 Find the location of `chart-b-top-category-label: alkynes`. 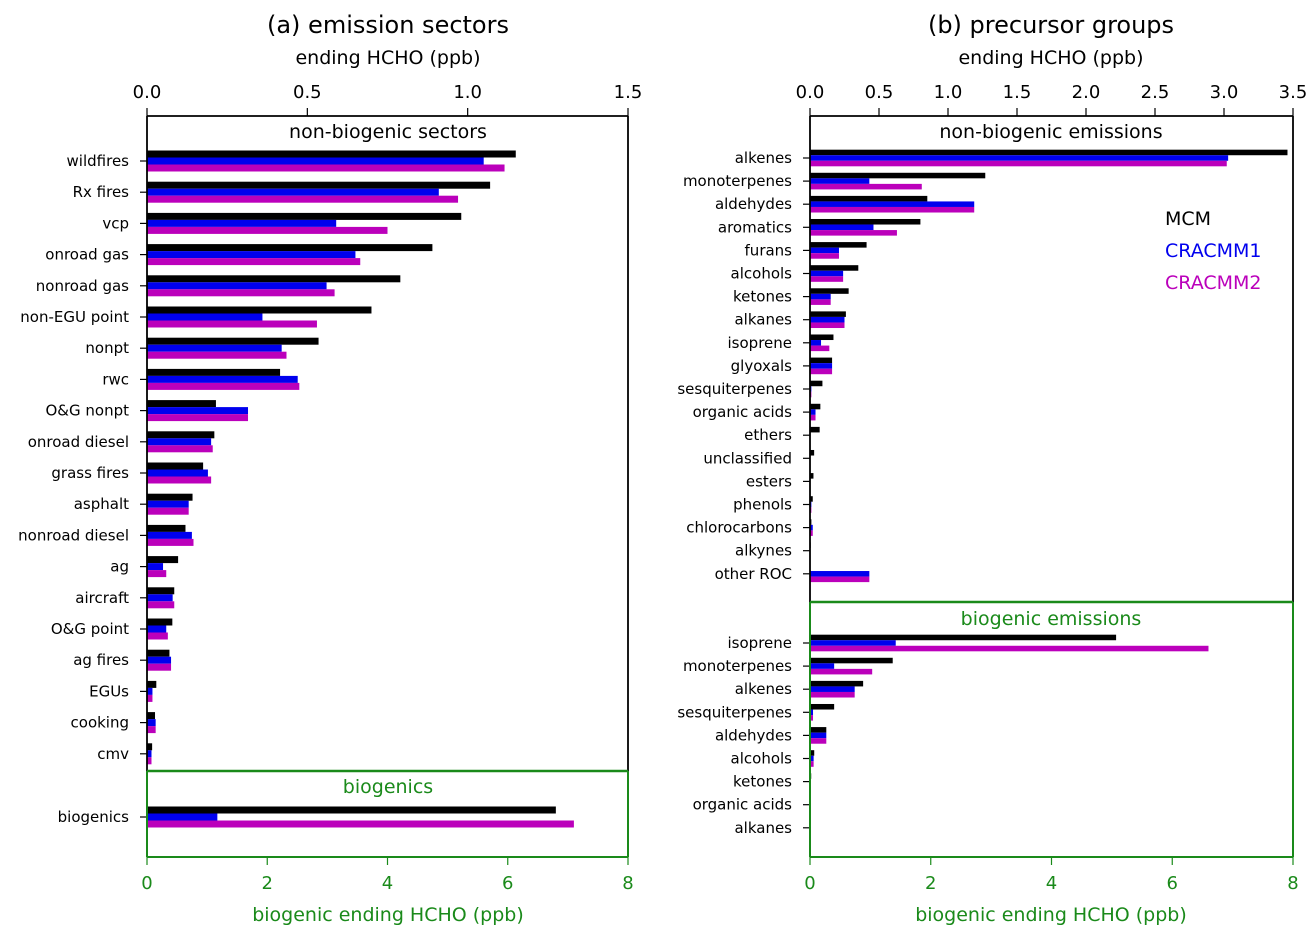

chart-b-top-category-label: alkynes is located at coordinates (763, 551).